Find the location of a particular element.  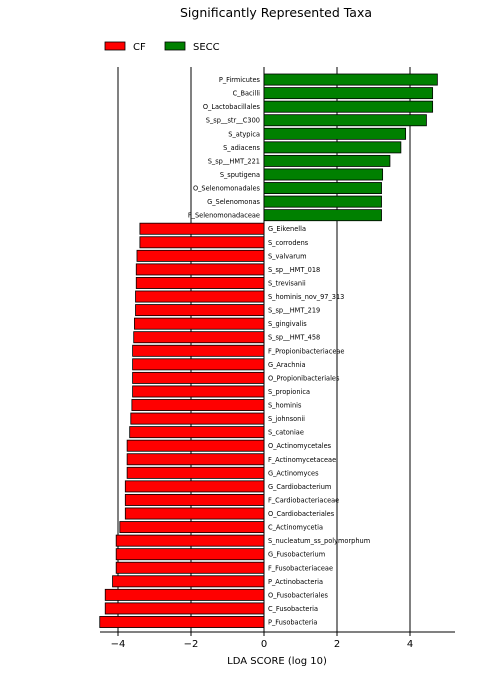

bar-C_Fusobacteria is located at coordinates (184, 608).